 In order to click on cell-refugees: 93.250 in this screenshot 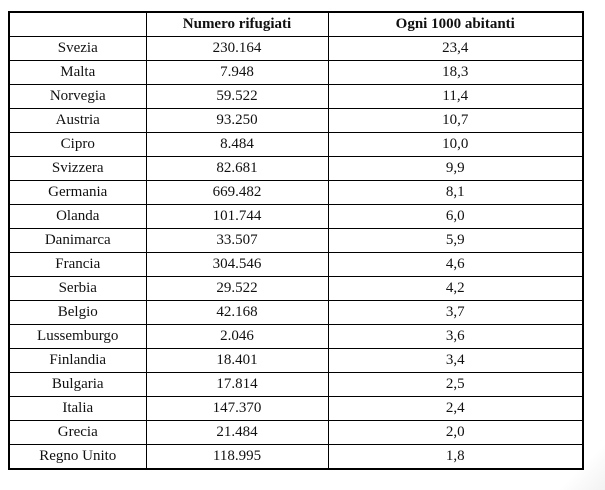, I will do `click(237, 120)`.